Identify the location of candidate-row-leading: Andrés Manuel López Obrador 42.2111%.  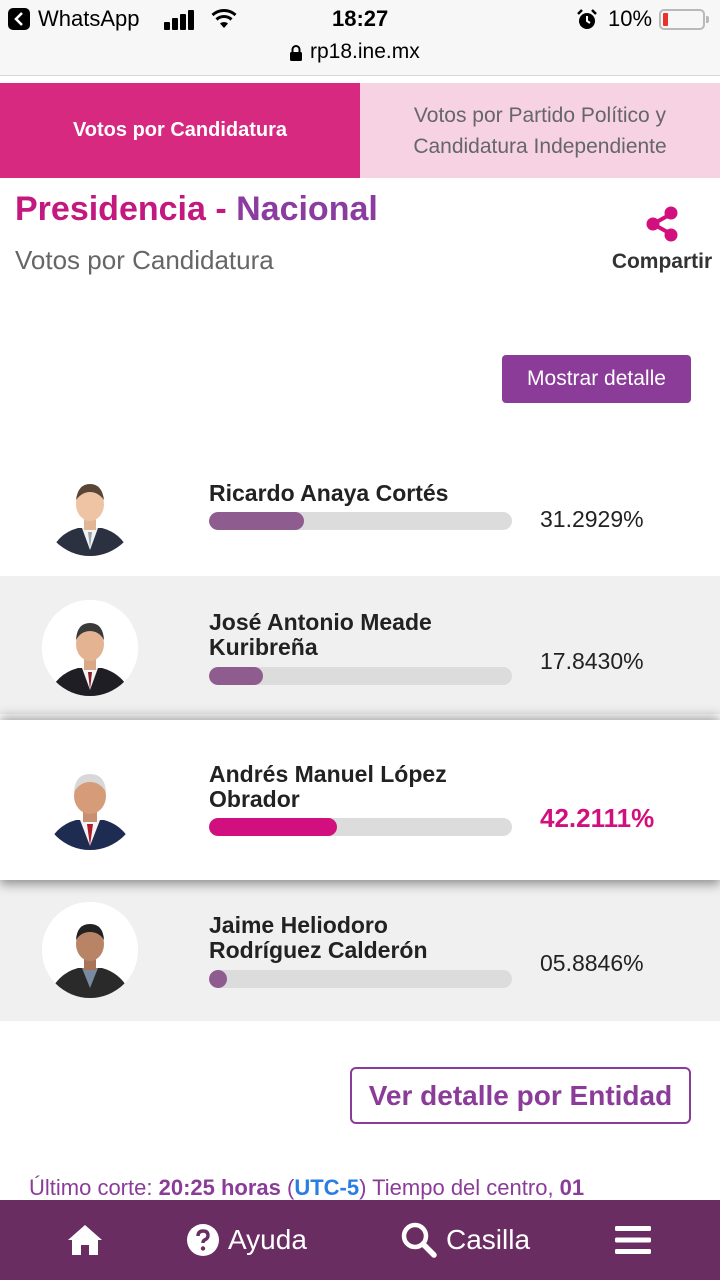
(360, 800).